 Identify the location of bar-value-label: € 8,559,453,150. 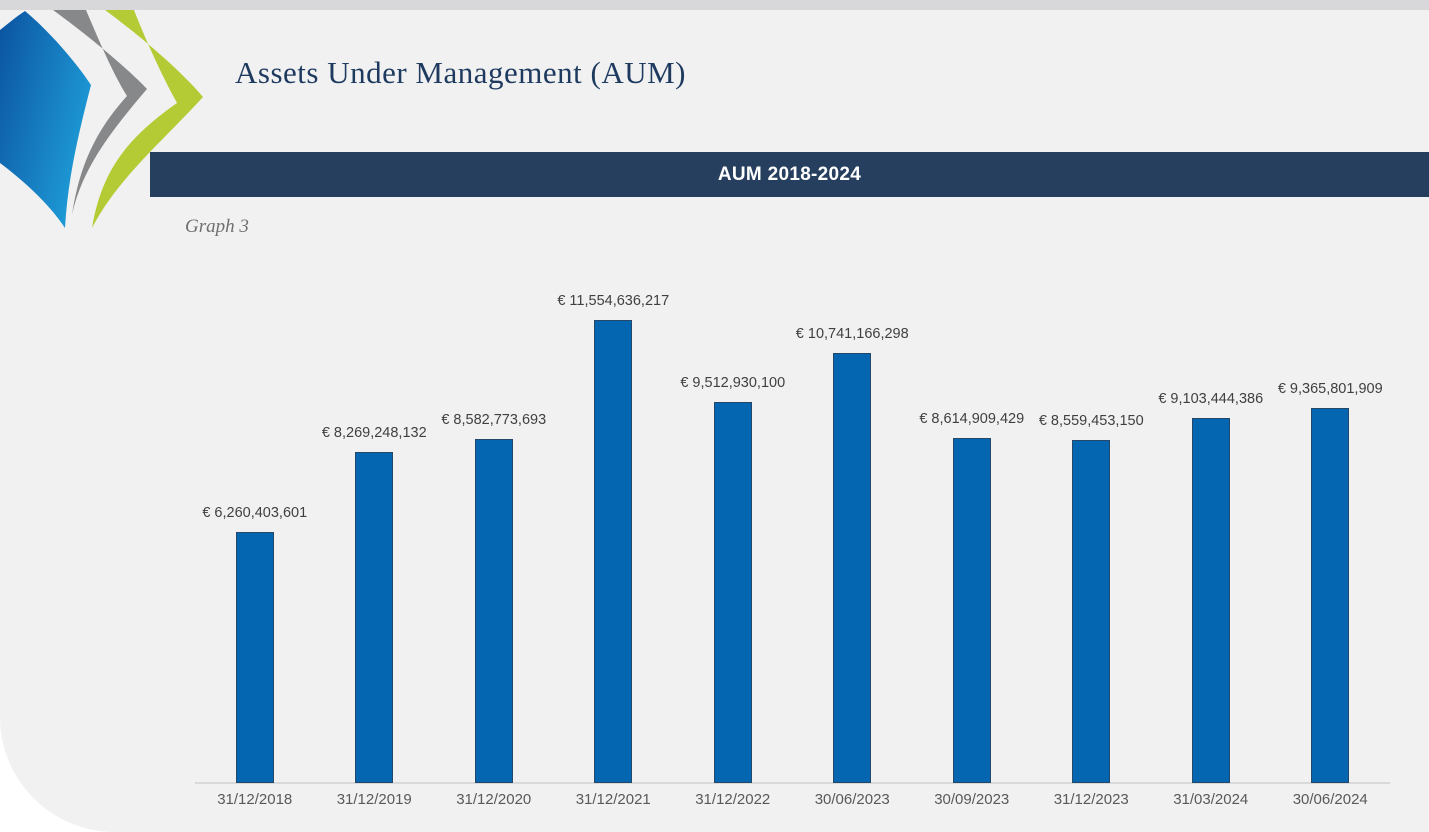
(1091, 421).